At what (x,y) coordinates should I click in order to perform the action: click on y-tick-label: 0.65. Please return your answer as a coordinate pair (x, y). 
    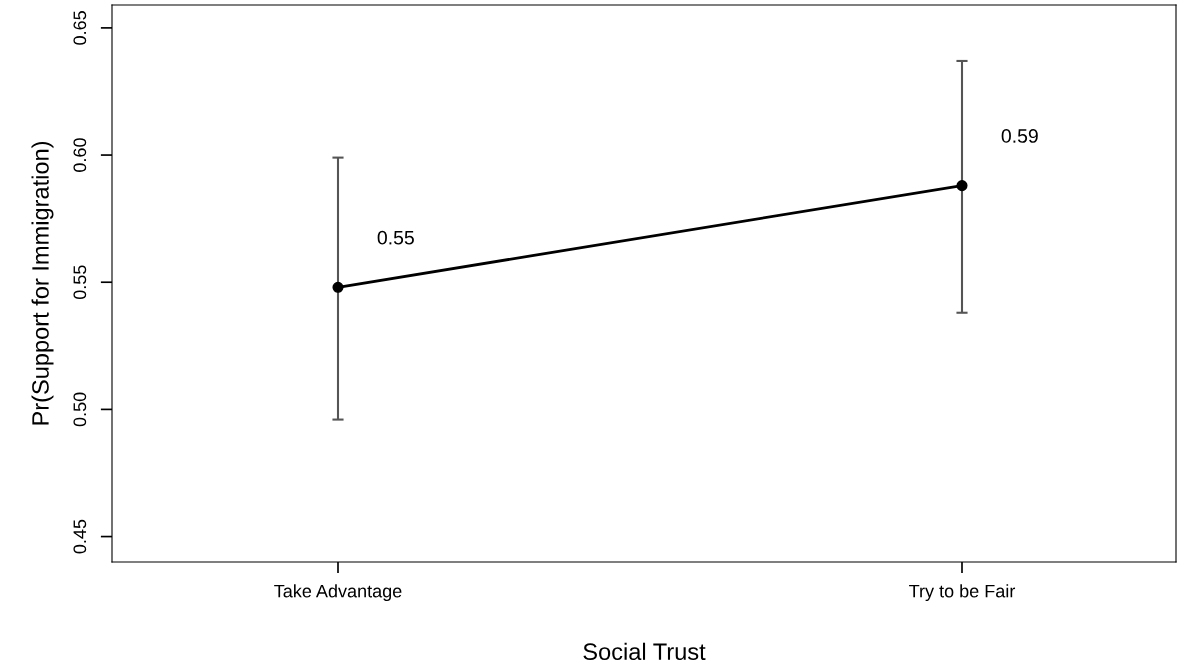
    Looking at the image, I should click on (80, 28).